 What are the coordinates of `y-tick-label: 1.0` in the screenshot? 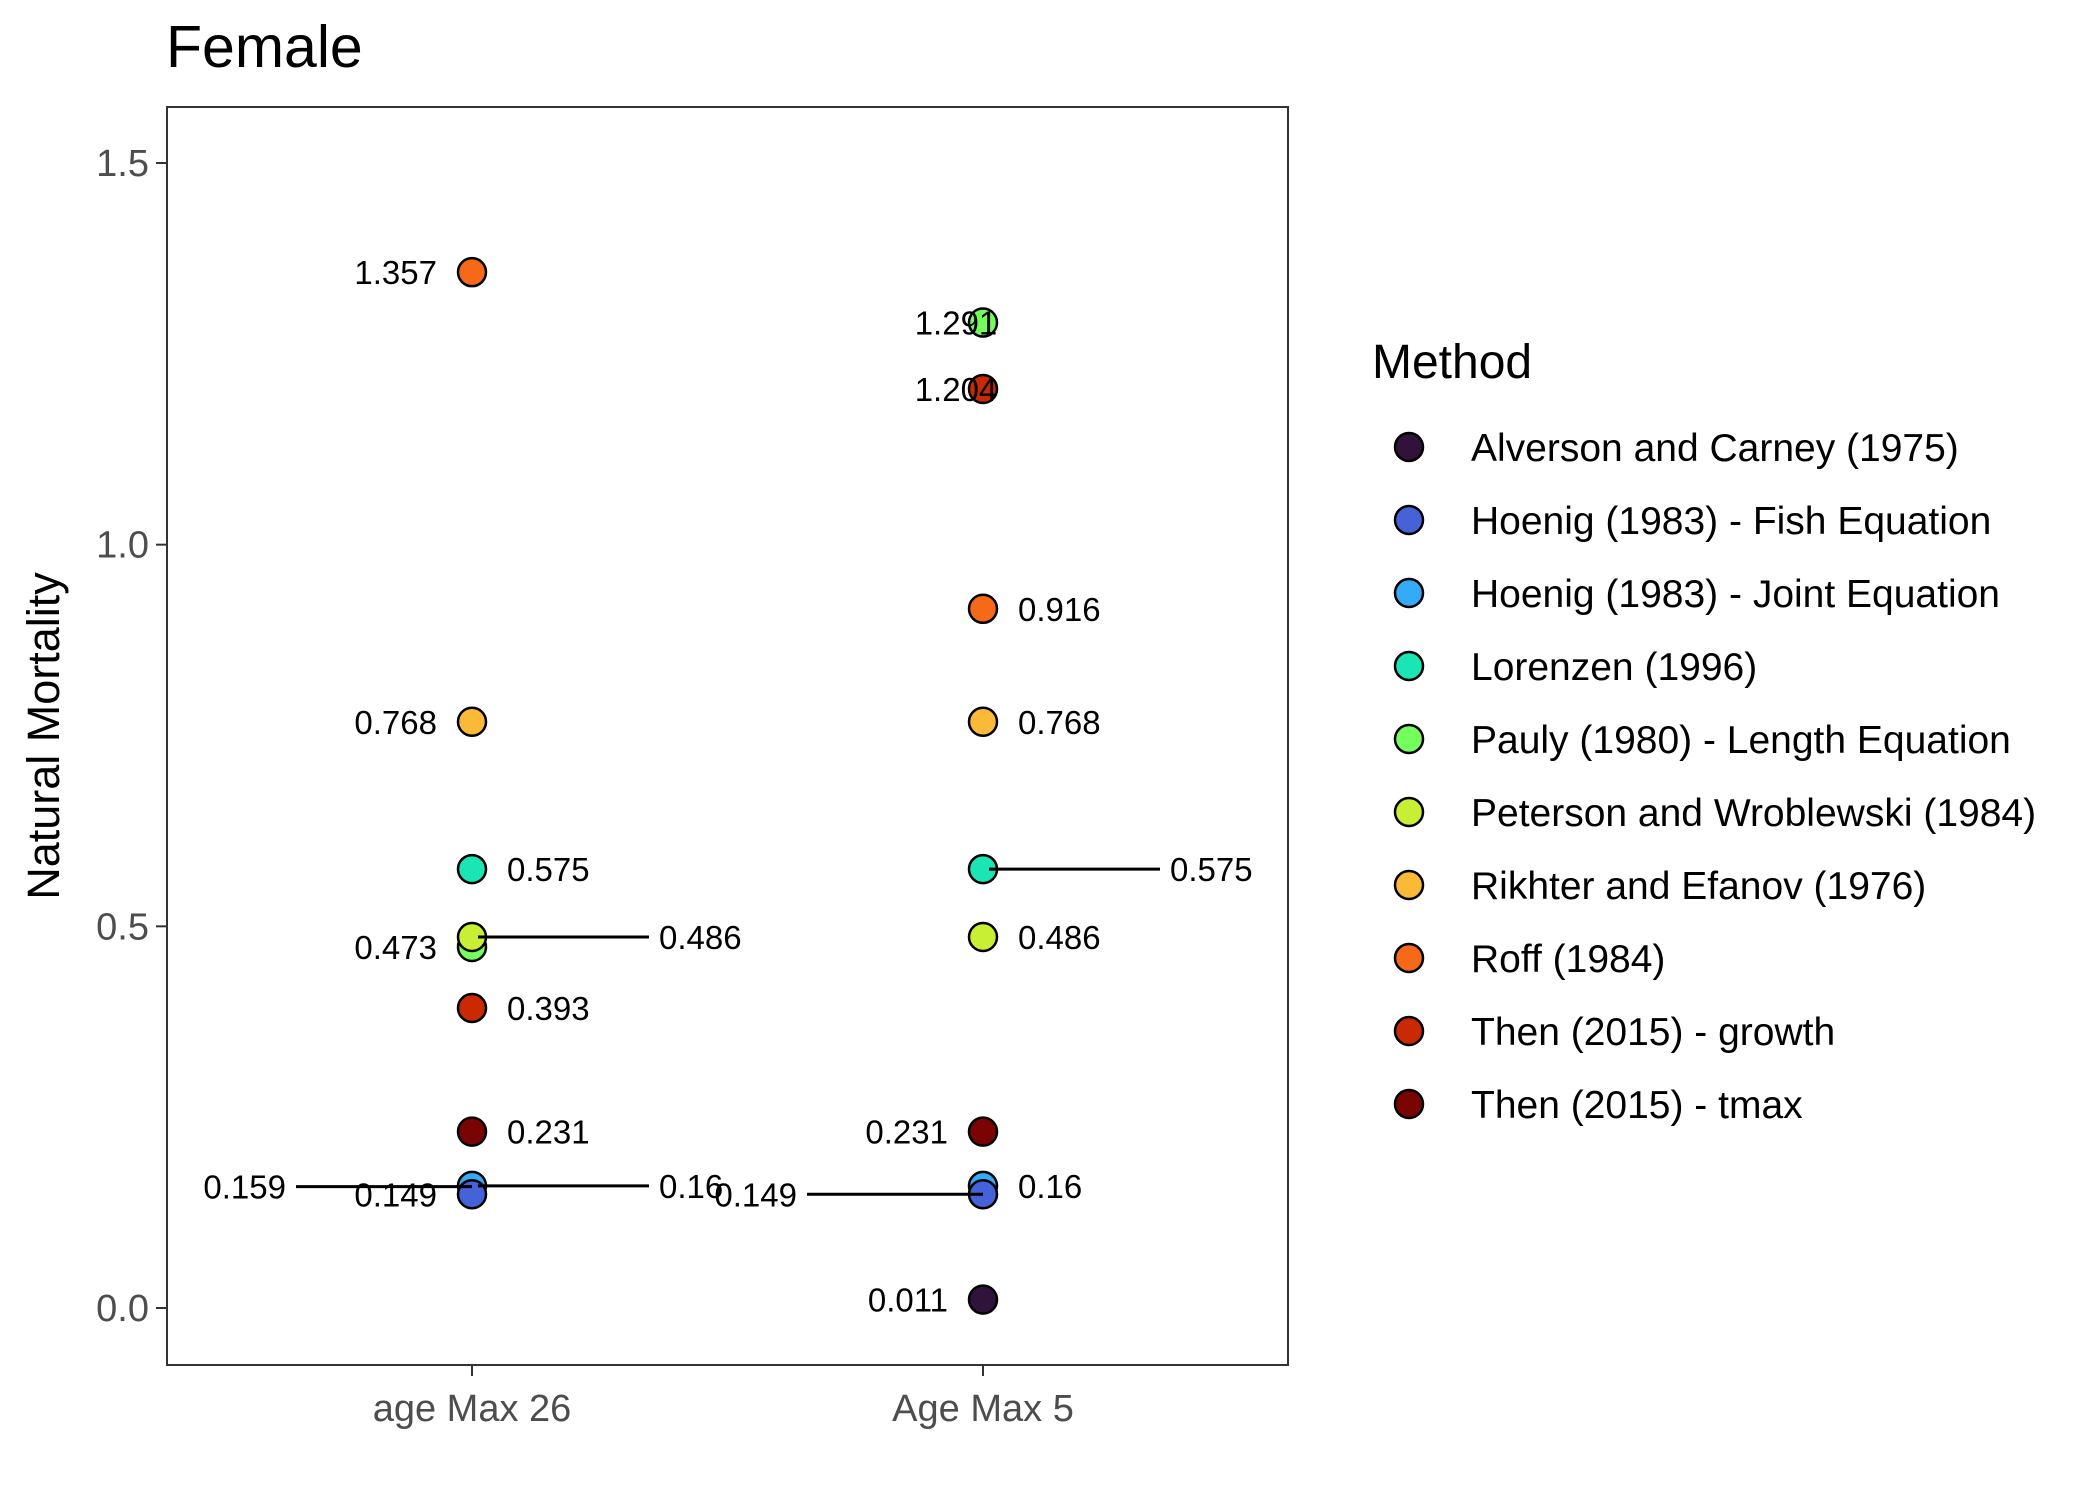 It's located at (122, 546).